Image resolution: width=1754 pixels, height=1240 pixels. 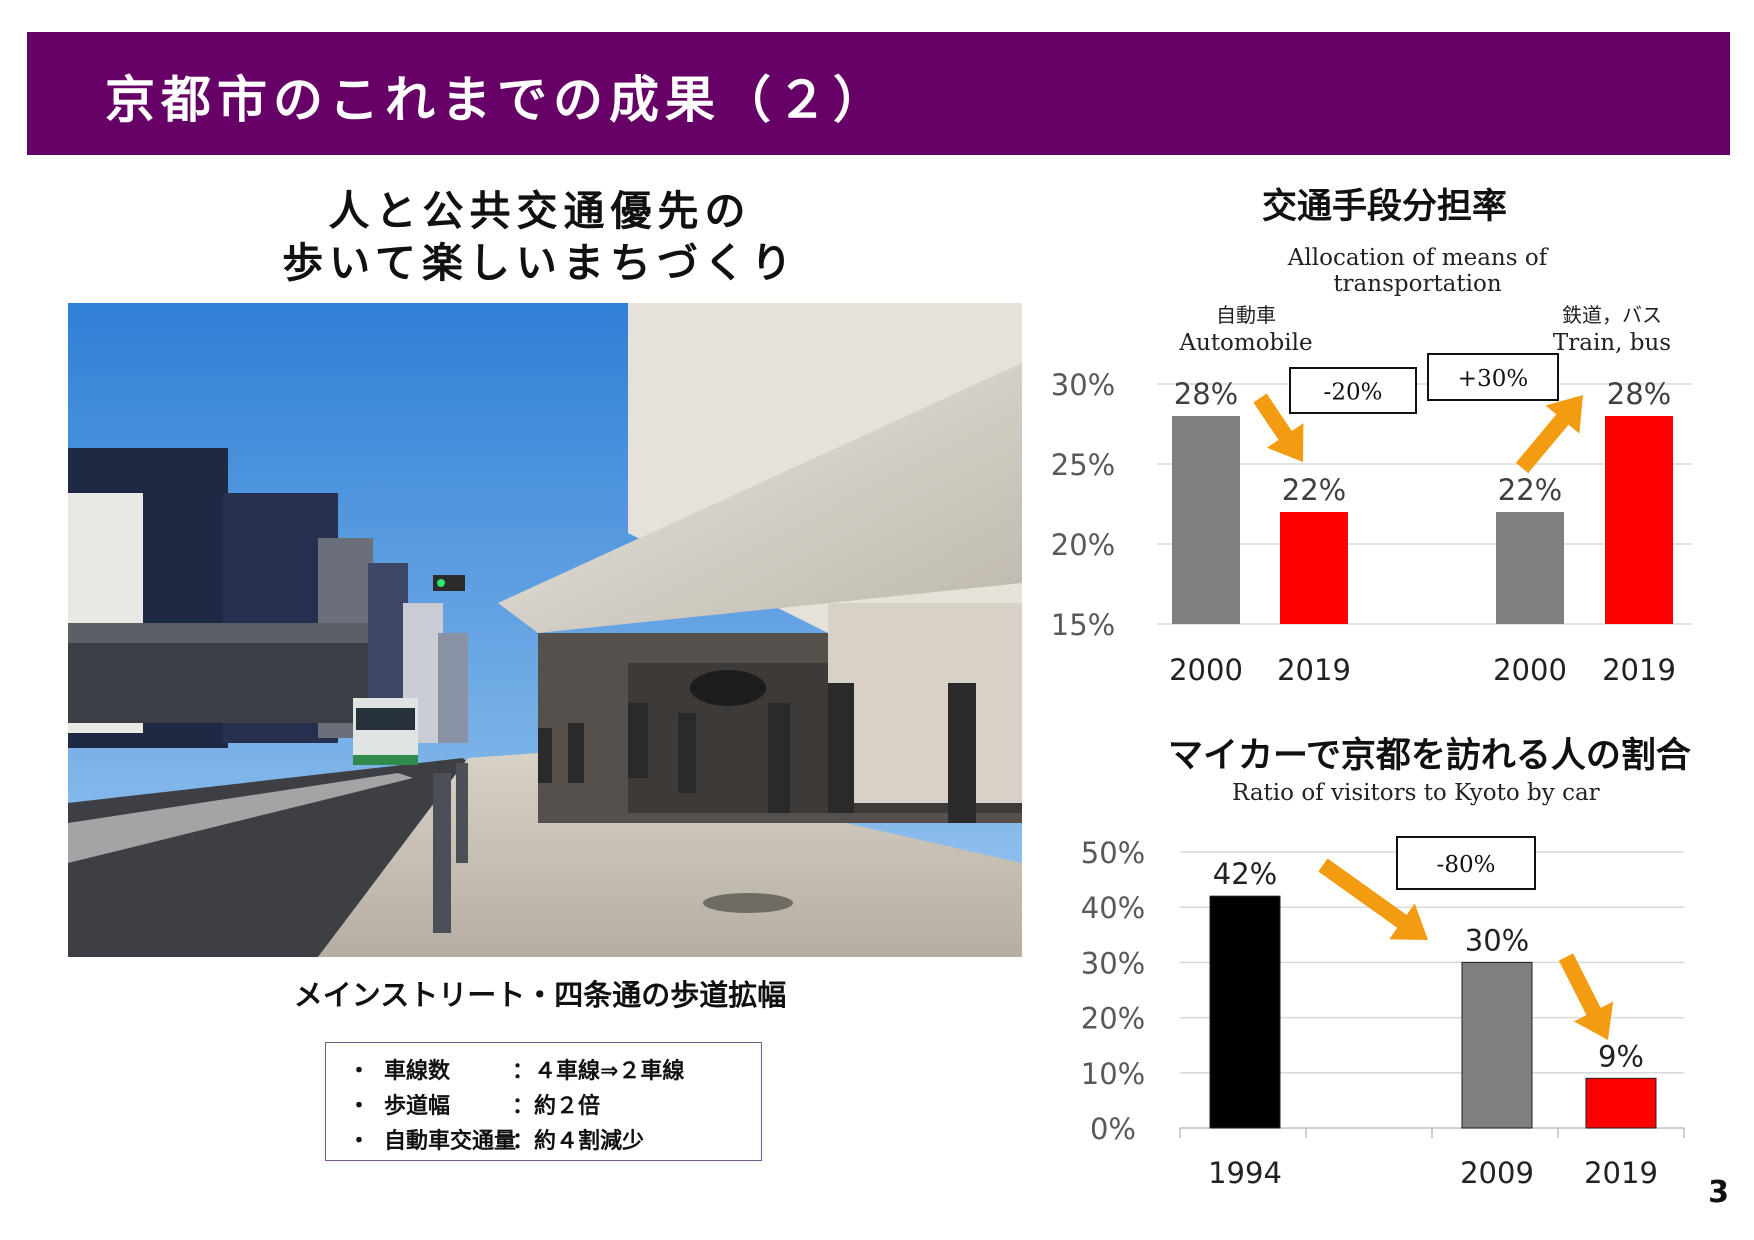 What do you see at coordinates (1353, 393) in the screenshot?
I see `change-automobile-label: -20%` at bounding box center [1353, 393].